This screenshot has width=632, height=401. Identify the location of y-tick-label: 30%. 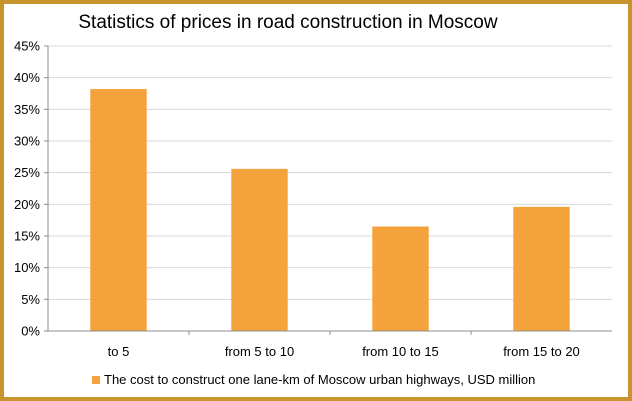
(27, 141).